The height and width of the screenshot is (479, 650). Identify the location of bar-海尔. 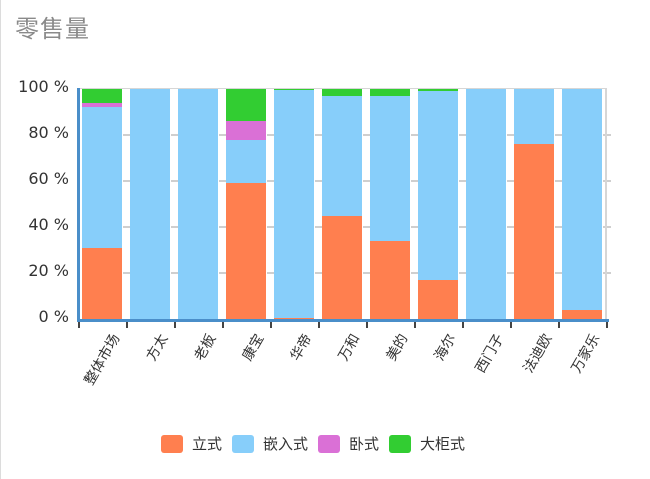
(438, 204).